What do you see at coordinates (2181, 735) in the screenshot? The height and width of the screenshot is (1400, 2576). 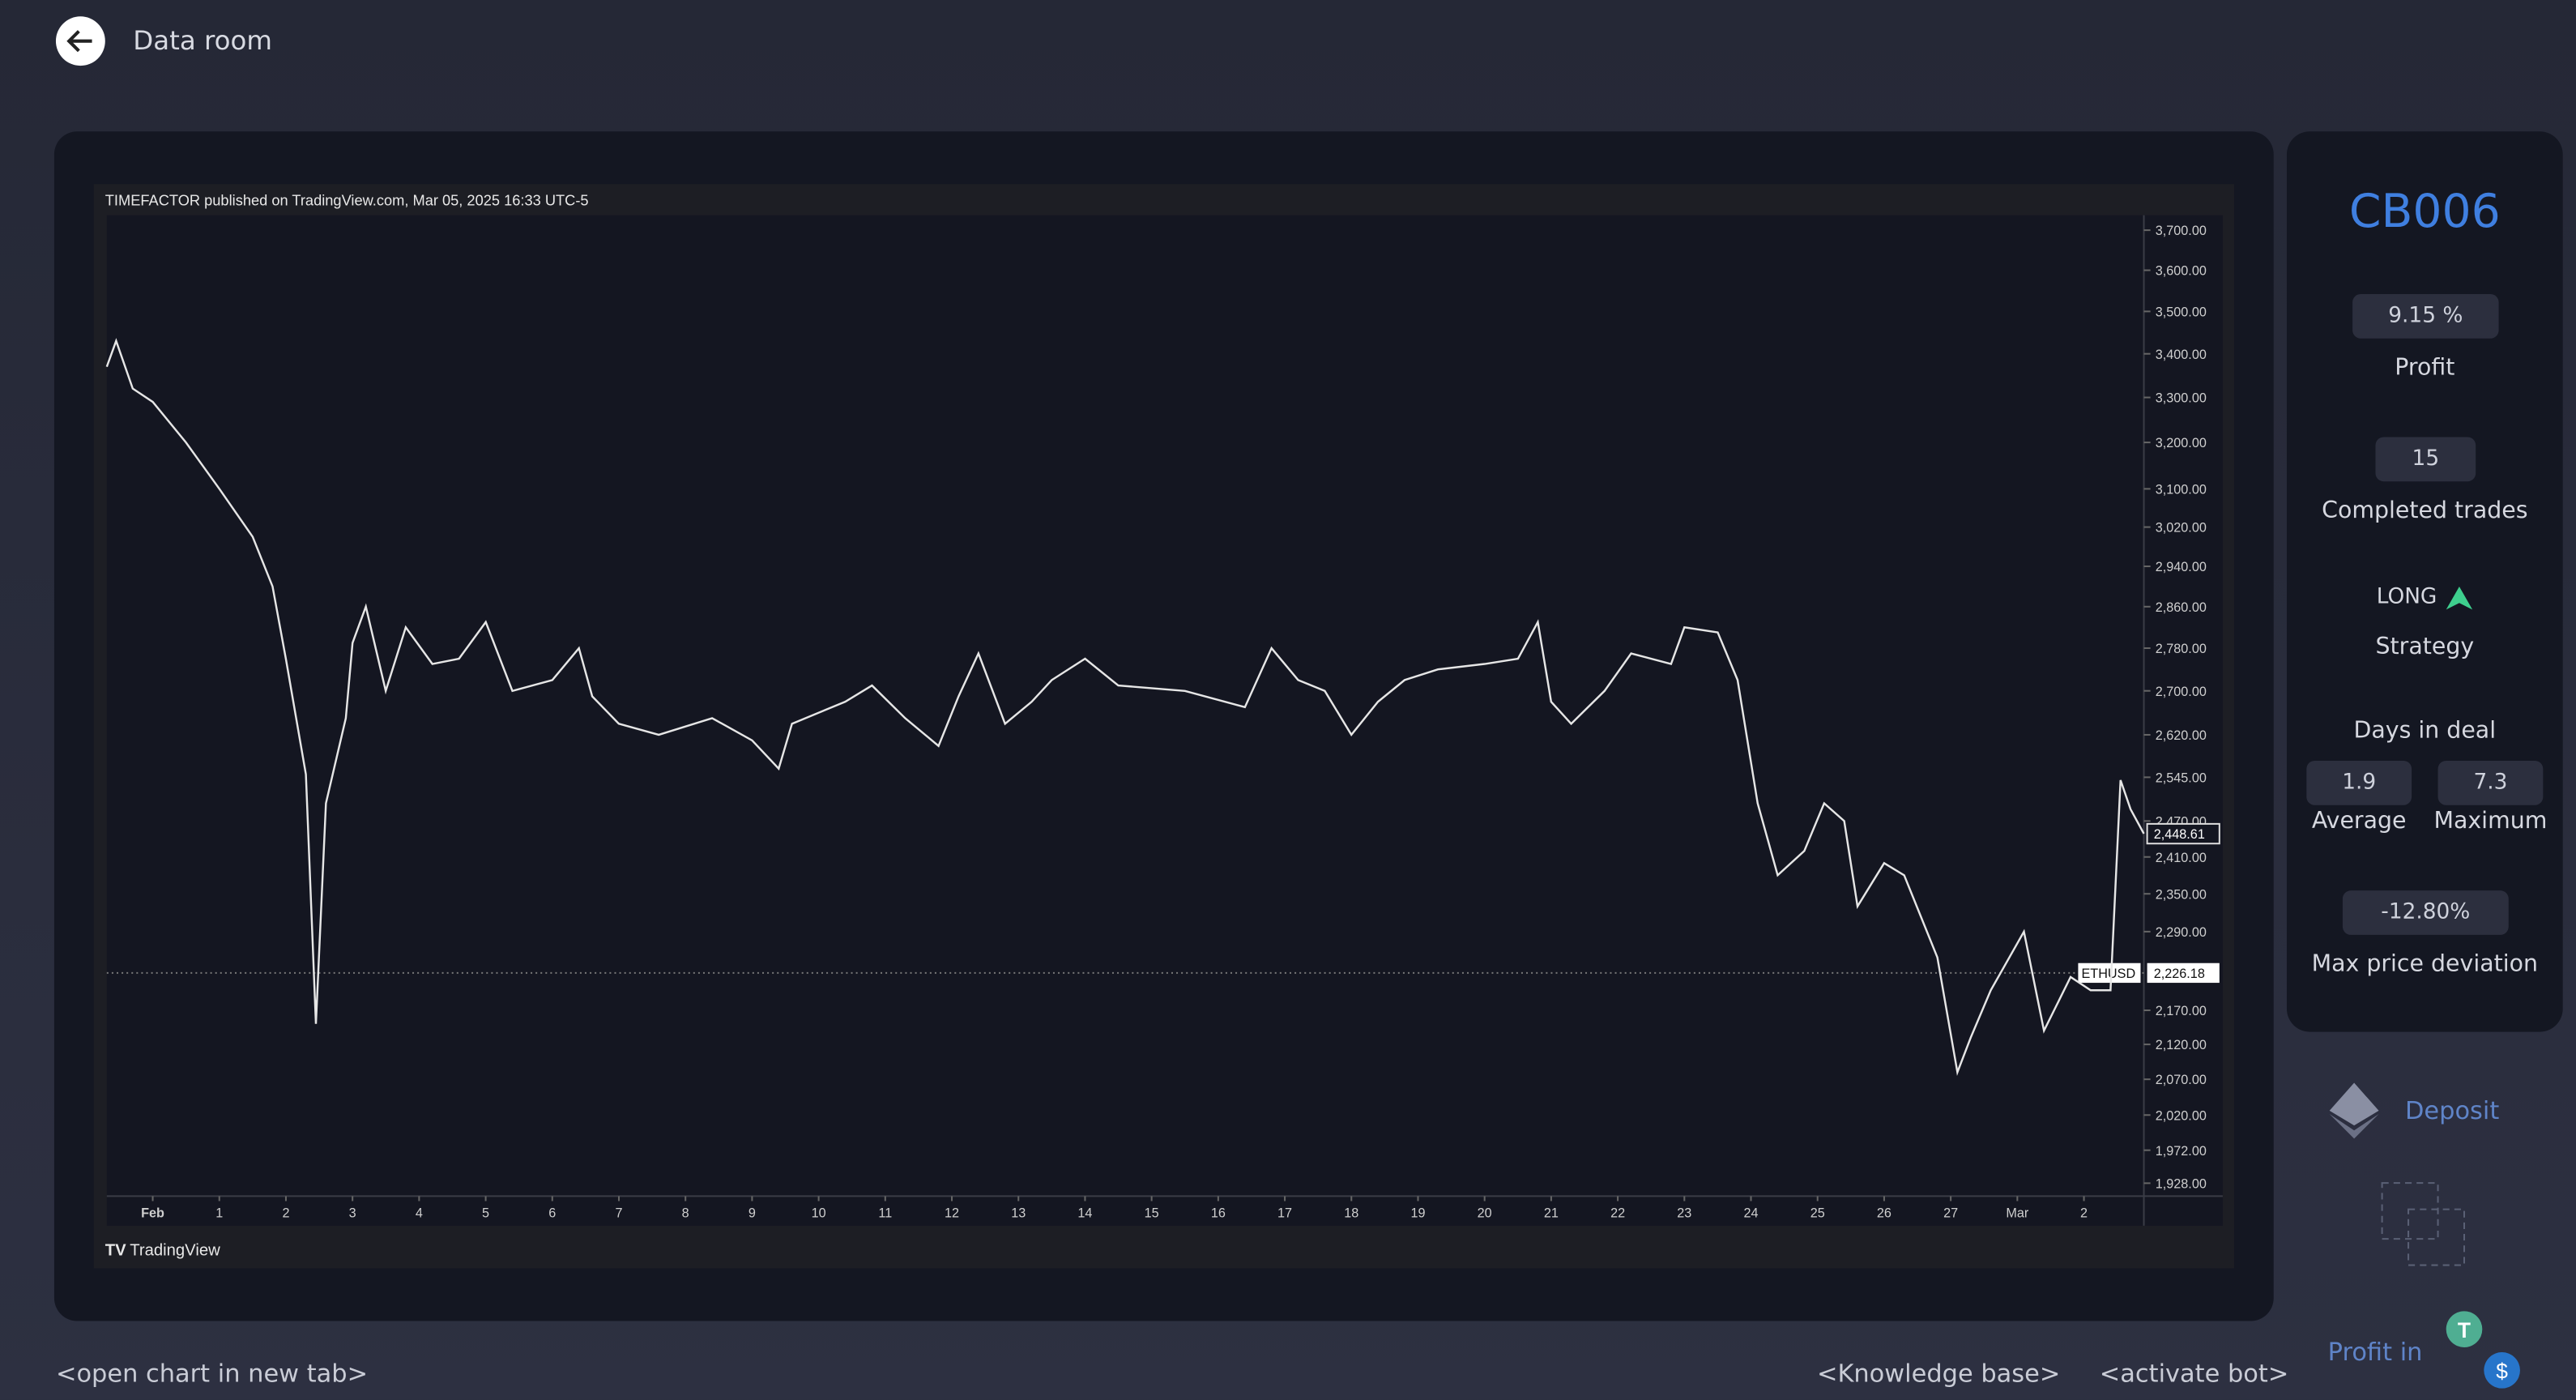 I see `y-tick-label: 2,620.00` at bounding box center [2181, 735].